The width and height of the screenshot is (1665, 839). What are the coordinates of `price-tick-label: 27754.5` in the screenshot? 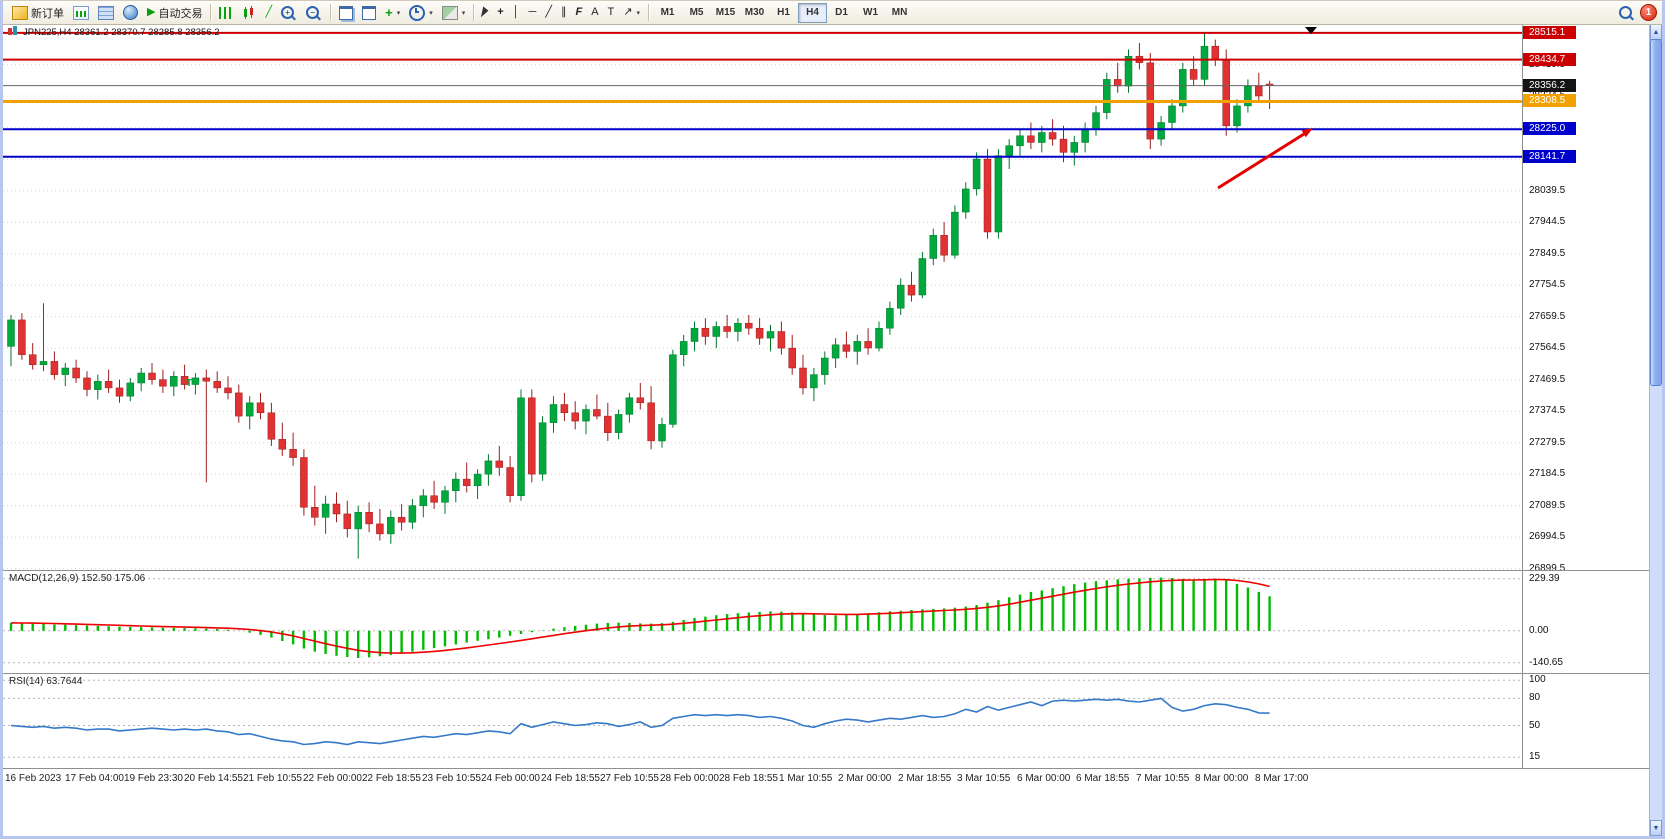 It's located at (1547, 284).